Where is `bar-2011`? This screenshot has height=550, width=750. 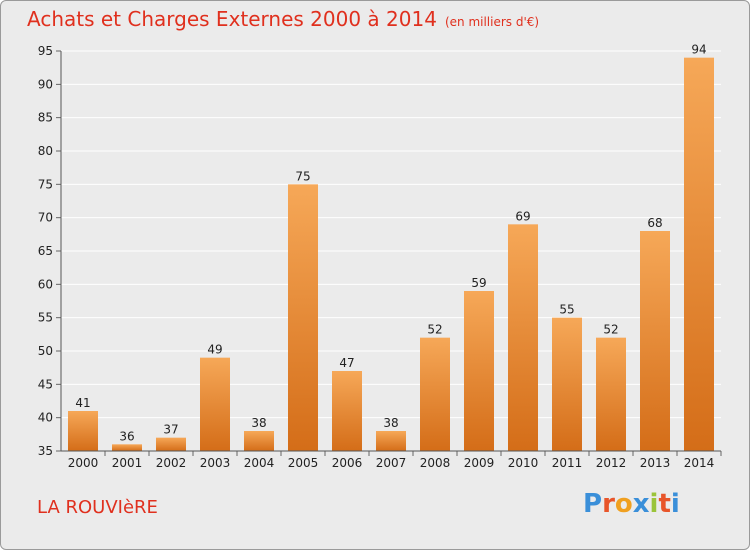
bar-2011 is located at coordinates (567, 384).